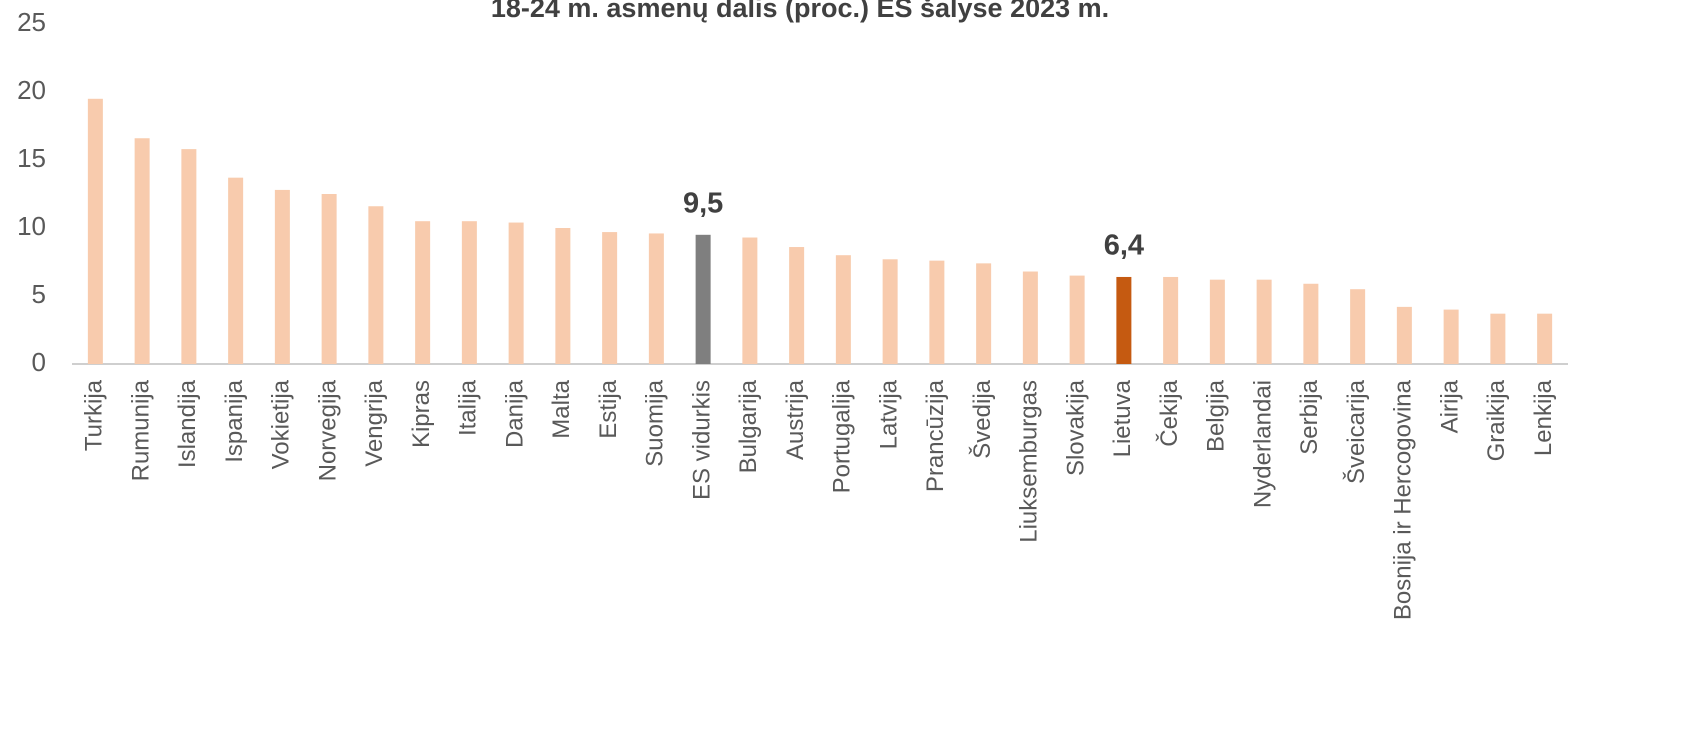 The height and width of the screenshot is (729, 1689). Describe the element at coordinates (1543, 417) in the screenshot. I see `x-tick-label: Lenkija` at that location.